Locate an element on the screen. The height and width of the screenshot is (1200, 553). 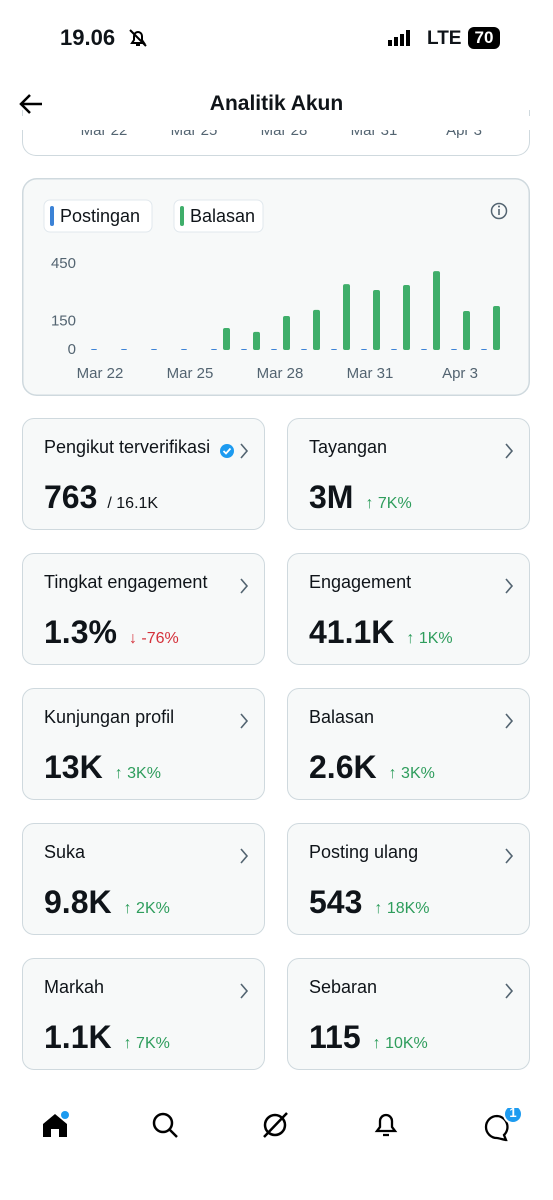
x-tick-label: Mar 31 is located at coordinates (370, 373).